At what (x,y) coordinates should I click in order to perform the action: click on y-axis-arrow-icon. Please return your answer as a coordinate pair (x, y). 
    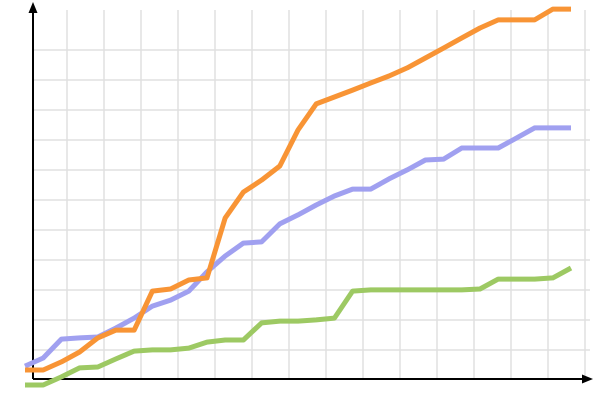
    Looking at the image, I should click on (33, 7).